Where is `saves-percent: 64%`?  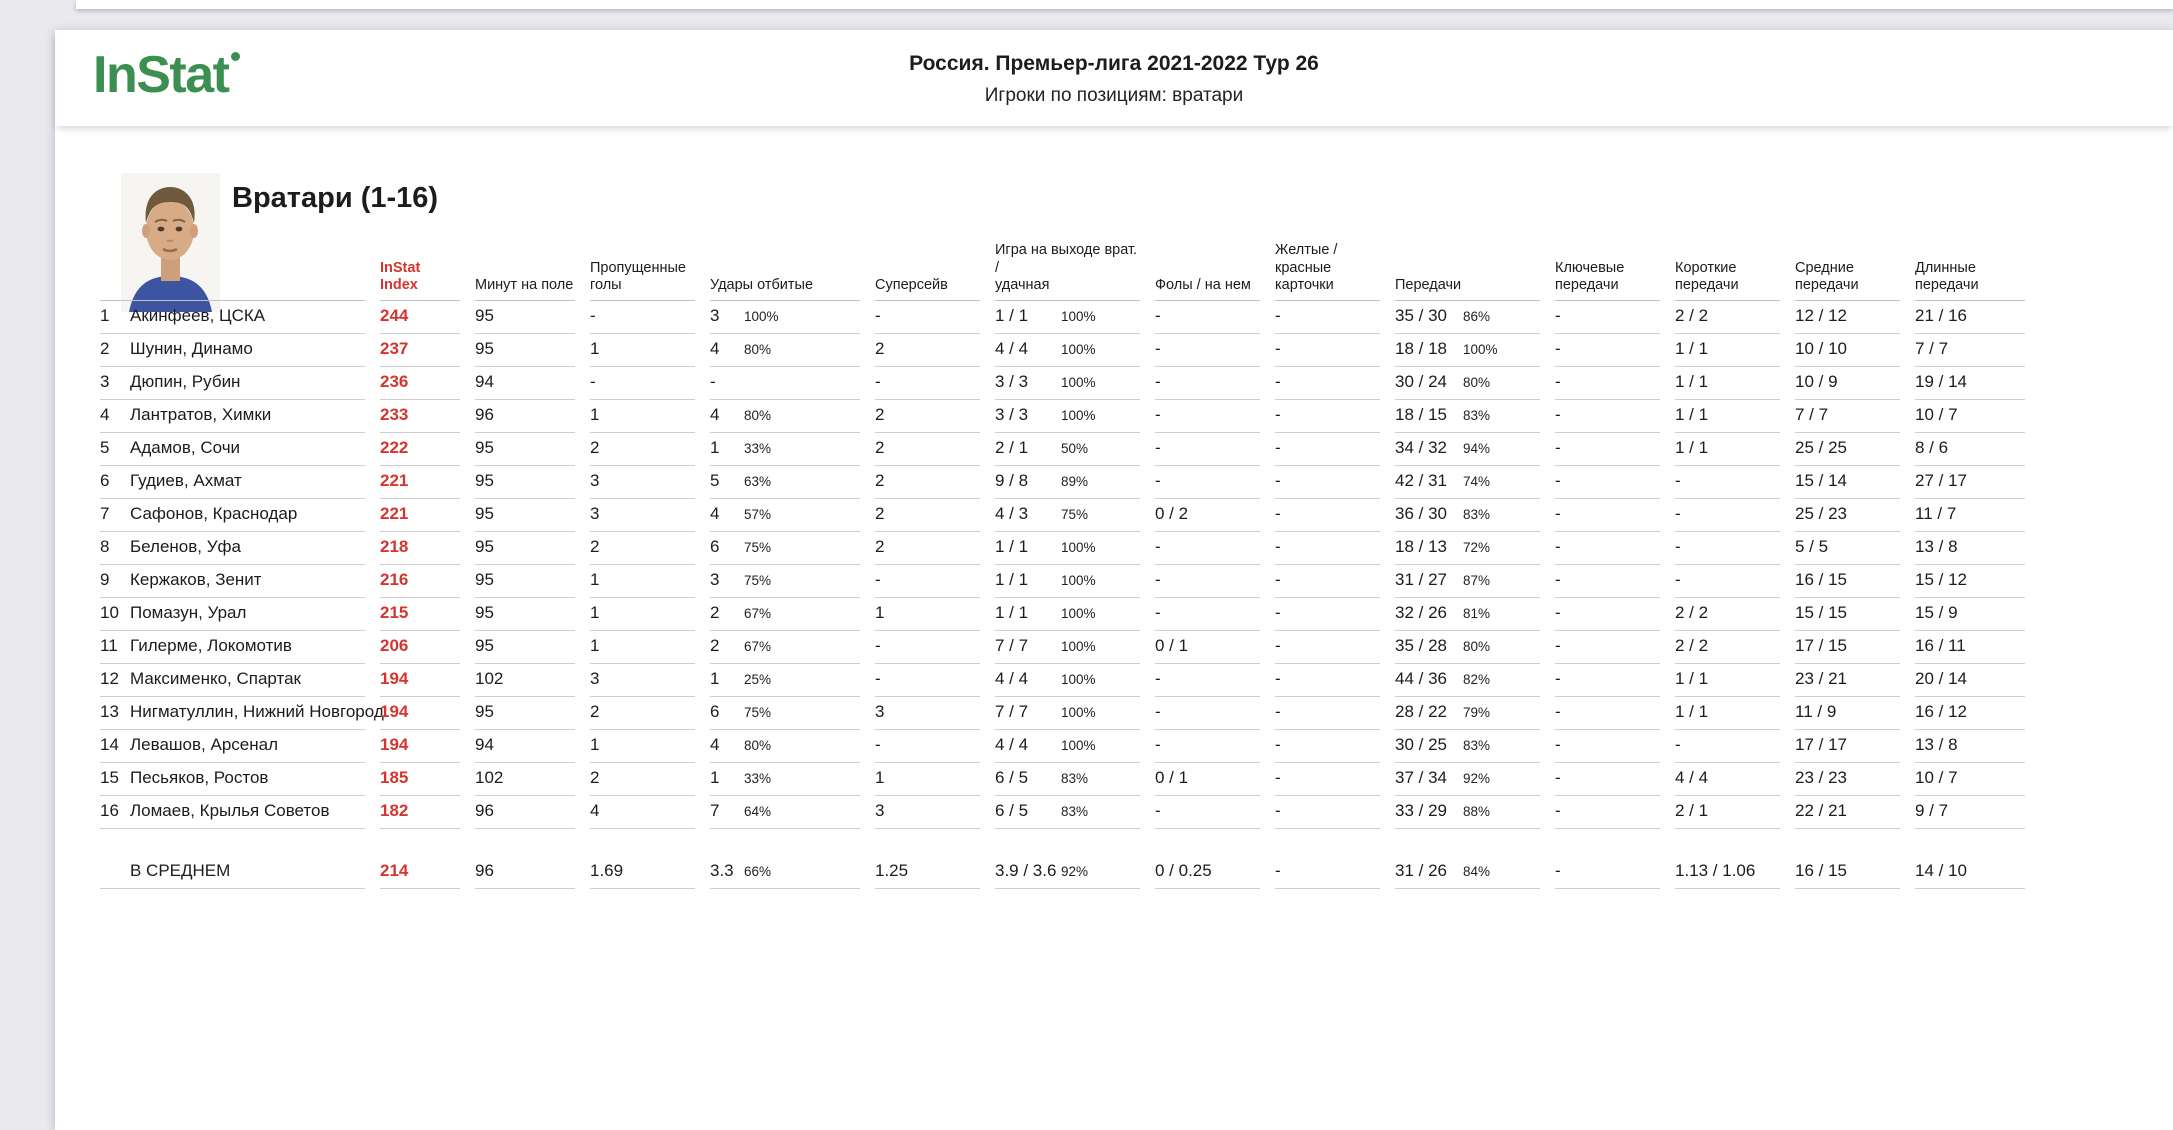
saves-percent: 64% is located at coordinates (758, 812).